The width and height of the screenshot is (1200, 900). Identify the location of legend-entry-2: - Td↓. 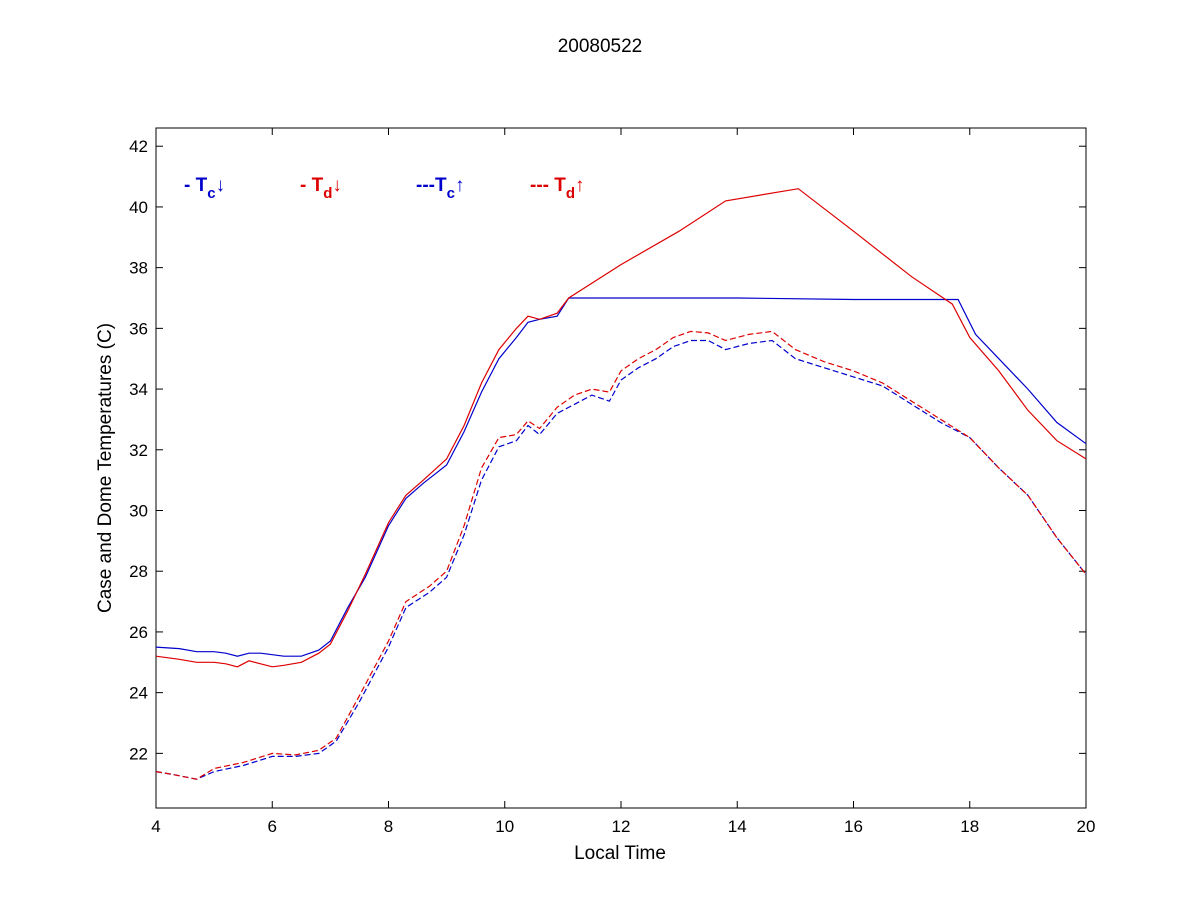
(321, 188).